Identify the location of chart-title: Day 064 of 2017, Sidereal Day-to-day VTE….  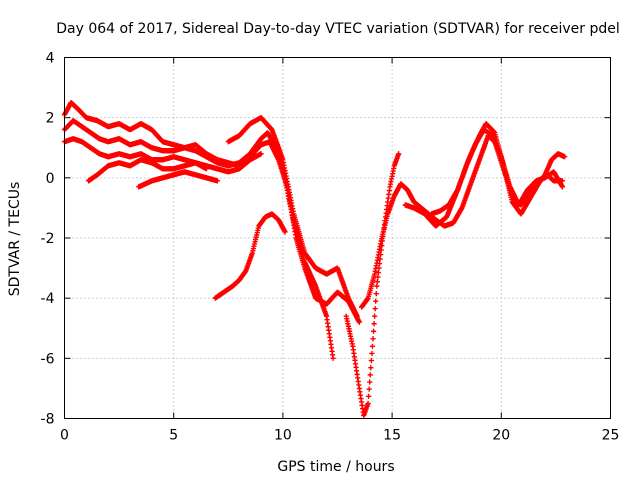
(338, 29).